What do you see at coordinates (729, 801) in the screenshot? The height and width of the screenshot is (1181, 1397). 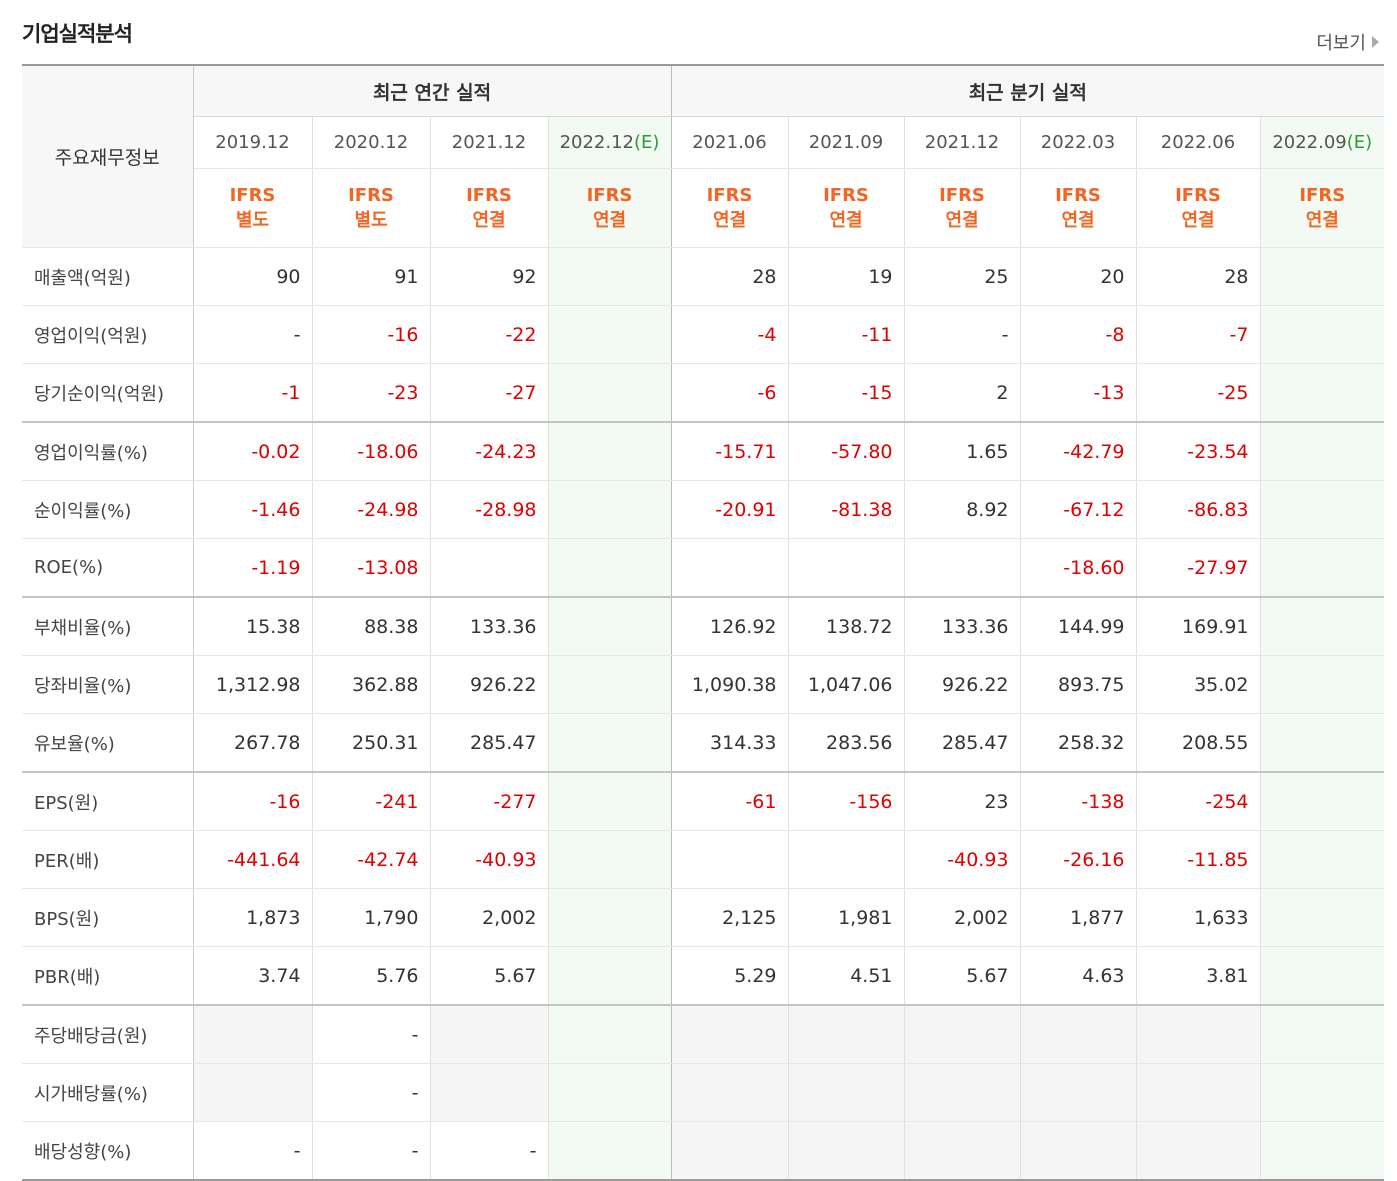 I see `value-cell: -61` at bounding box center [729, 801].